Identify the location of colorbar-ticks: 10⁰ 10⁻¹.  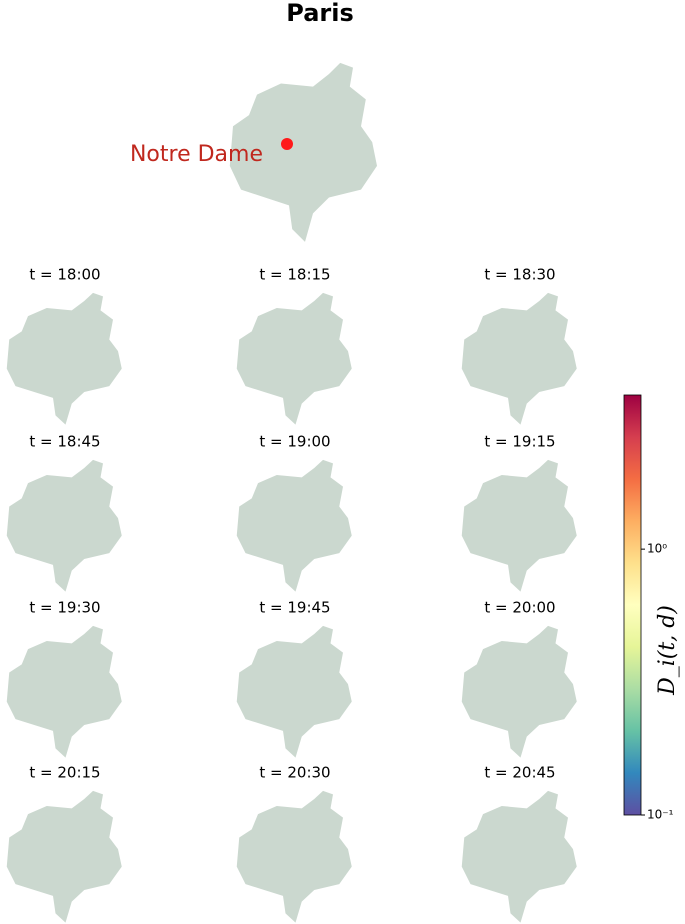
(657, 682).